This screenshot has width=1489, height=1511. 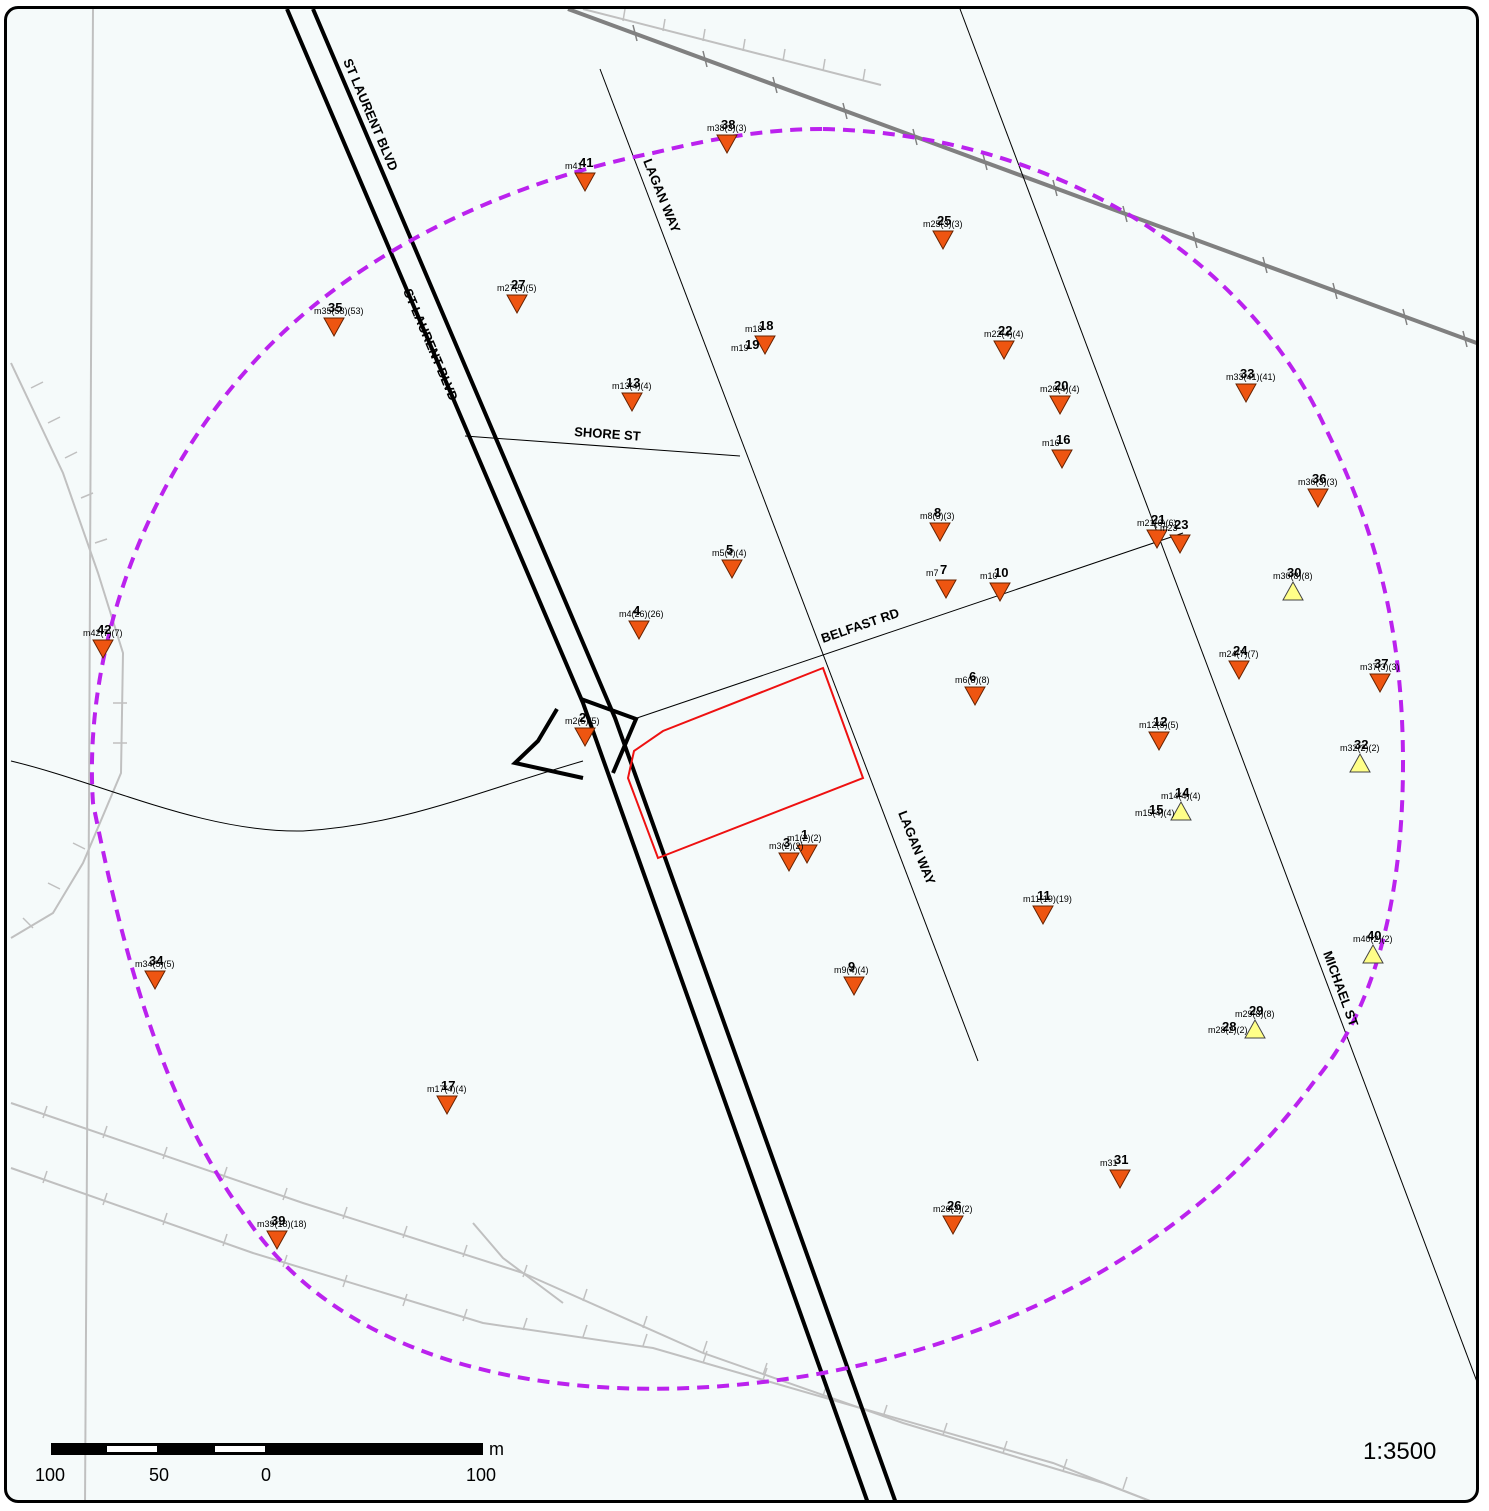 I want to click on map-marker-8: m8(3)(3)8, so click(x=937, y=524).